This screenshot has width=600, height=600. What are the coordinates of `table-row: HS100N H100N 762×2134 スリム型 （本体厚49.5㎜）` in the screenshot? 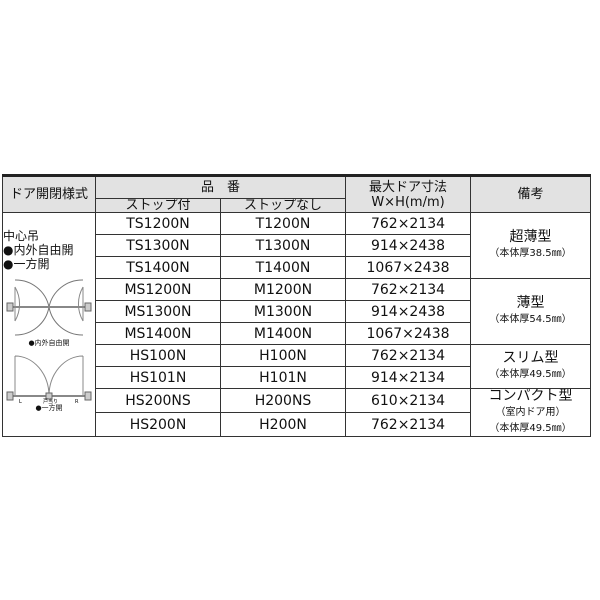 It's located at (297, 366).